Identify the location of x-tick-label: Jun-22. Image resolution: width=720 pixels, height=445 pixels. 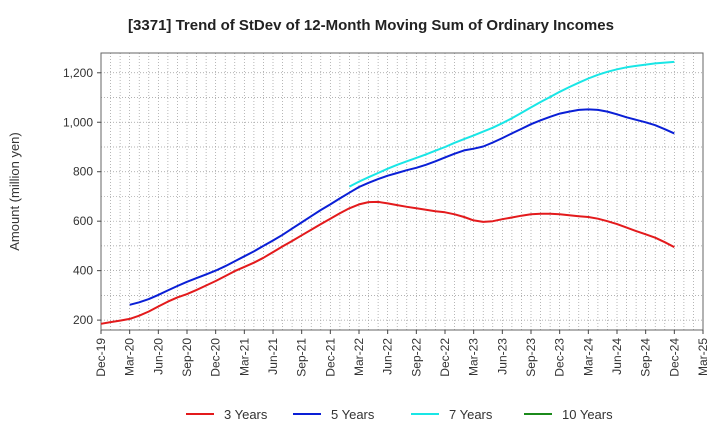
(388, 356).